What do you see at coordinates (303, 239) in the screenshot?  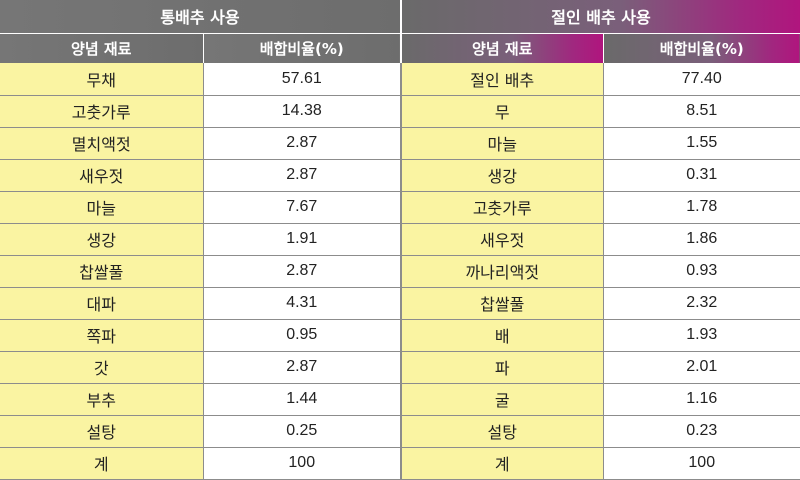 I see `cell-ratio-left: 1.91` at bounding box center [303, 239].